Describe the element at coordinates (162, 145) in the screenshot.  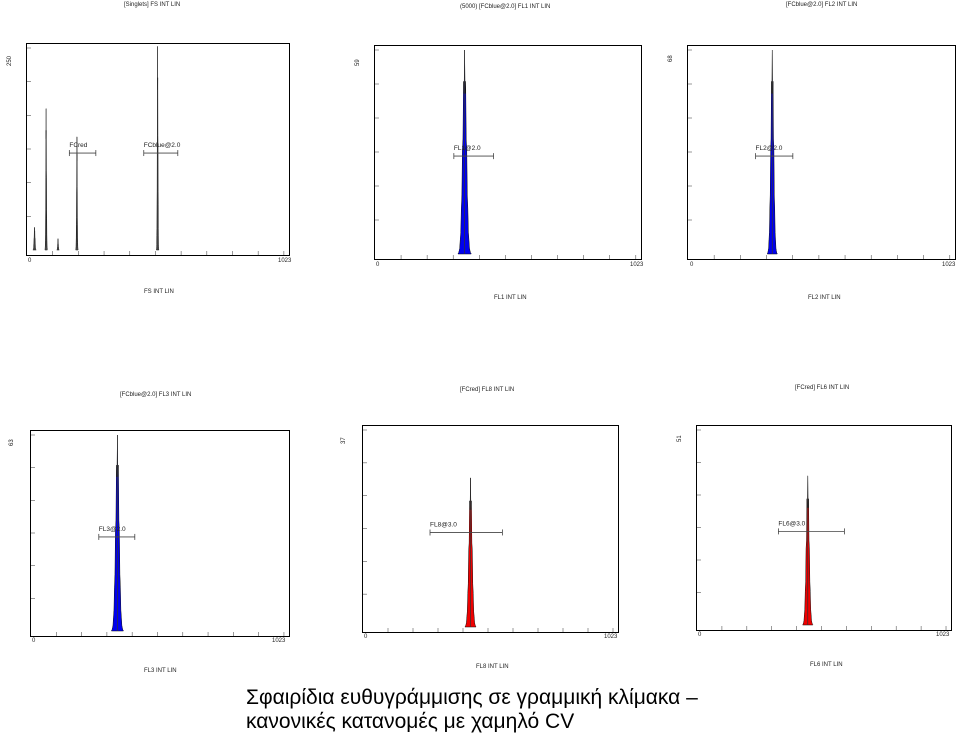
I see `gate-label: FCblue@2.0` at that location.